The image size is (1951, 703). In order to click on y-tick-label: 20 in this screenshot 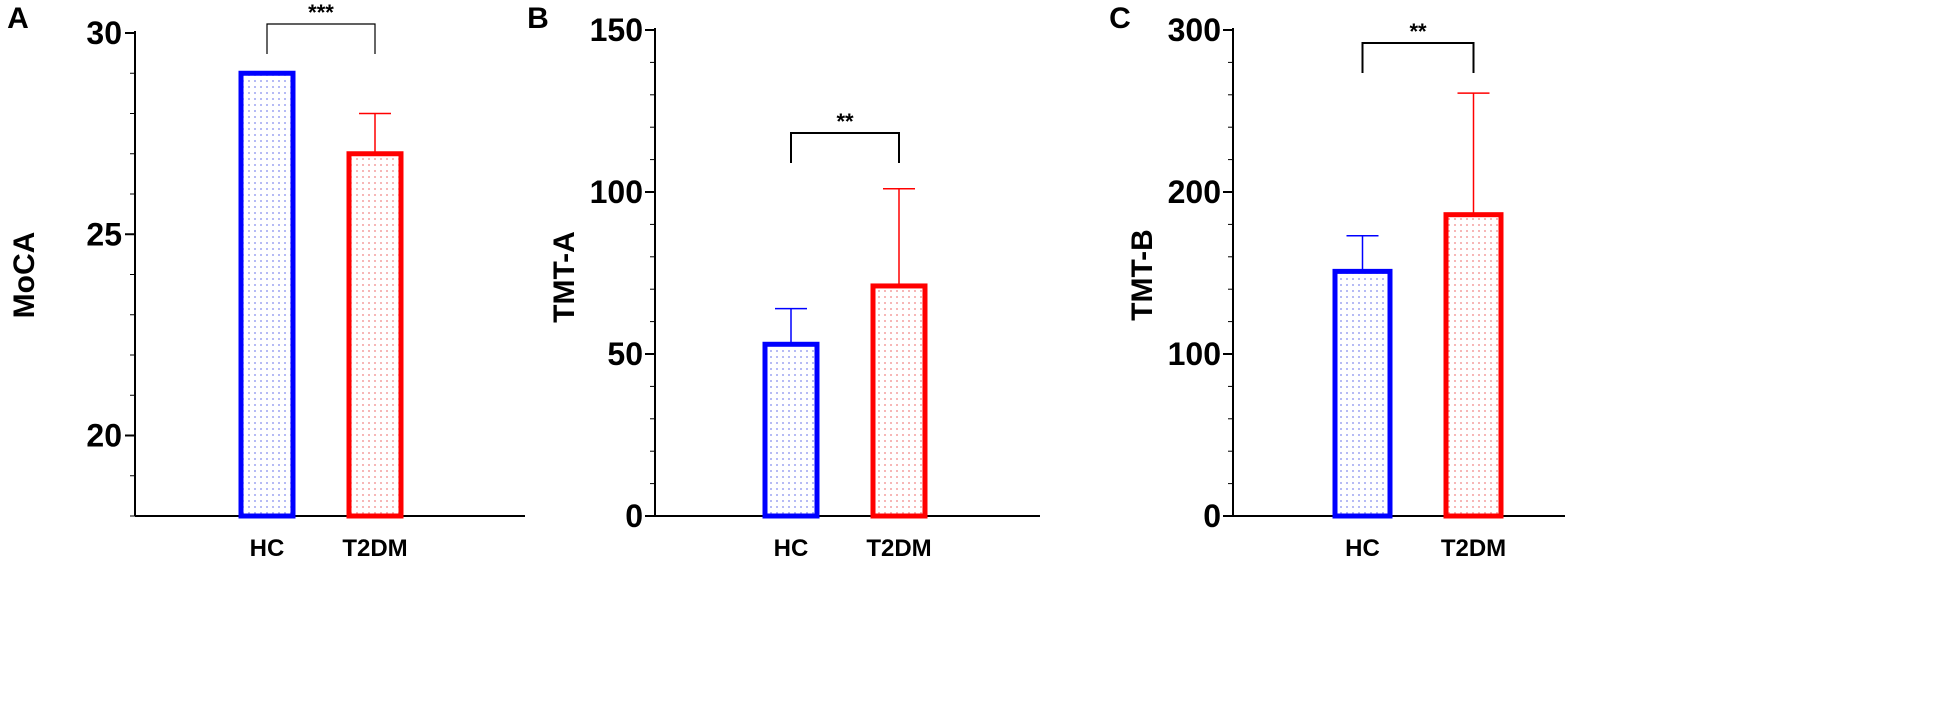, I will do `click(104, 436)`.